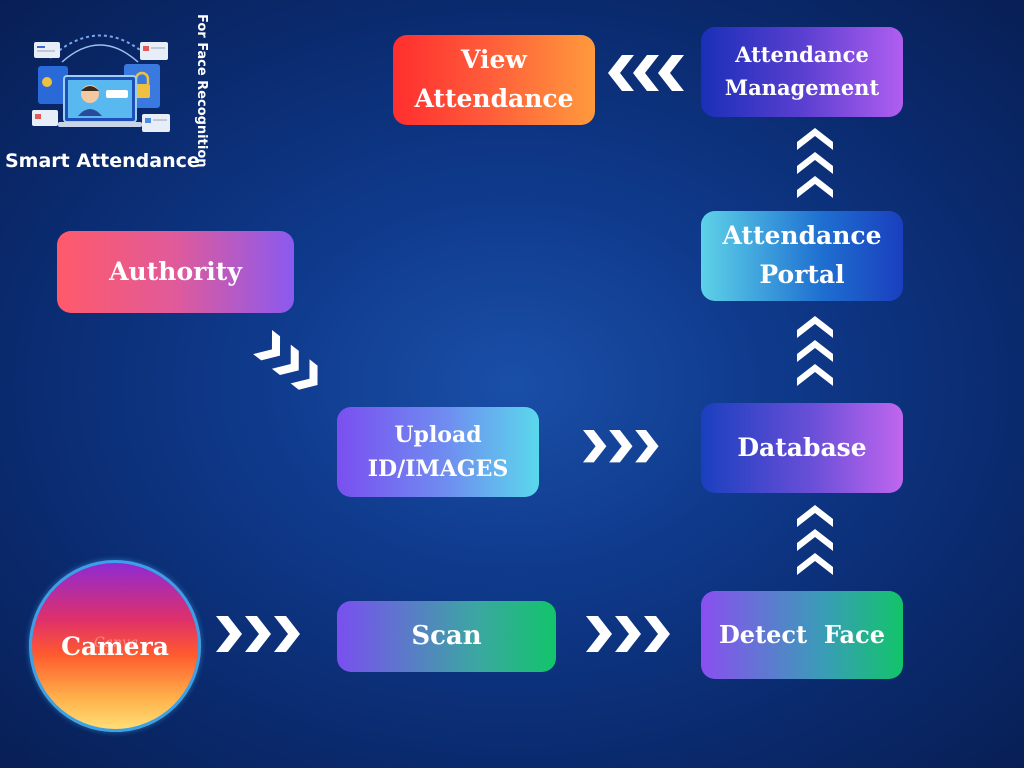  I want to click on node-authority-label: Authority, so click(175, 271).